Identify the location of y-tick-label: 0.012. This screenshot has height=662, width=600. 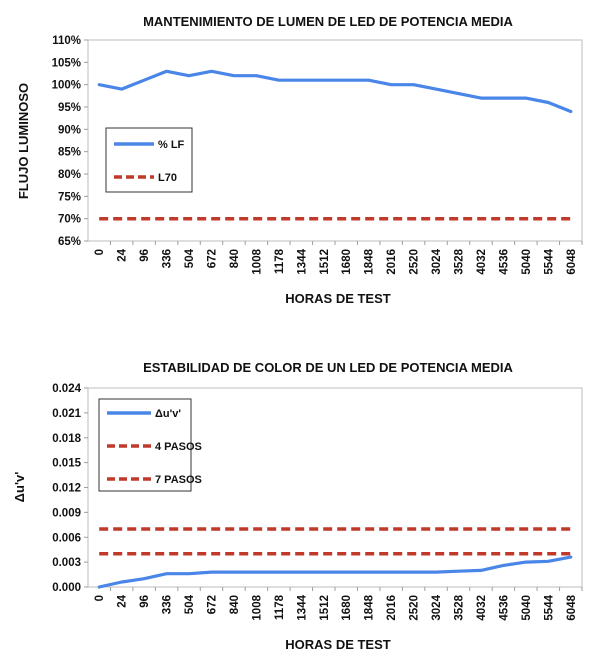
(66, 489).